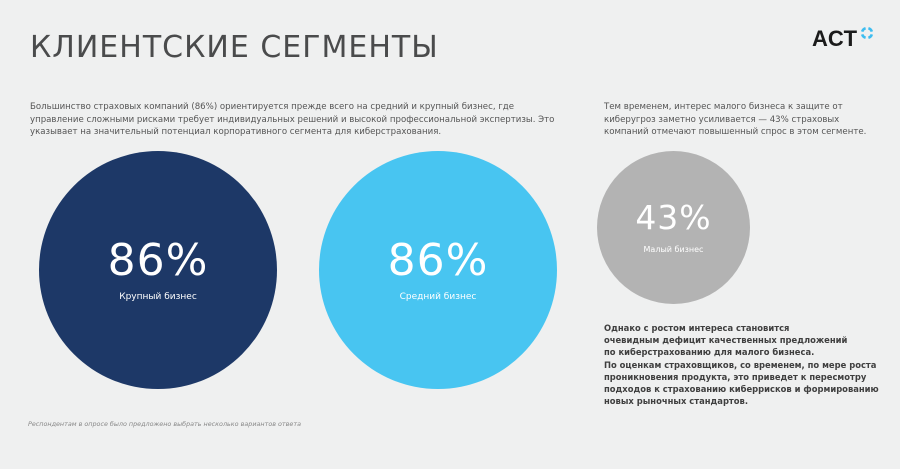 The width and height of the screenshot is (900, 469). I want to click on logo-mark-icon, so click(867, 34).